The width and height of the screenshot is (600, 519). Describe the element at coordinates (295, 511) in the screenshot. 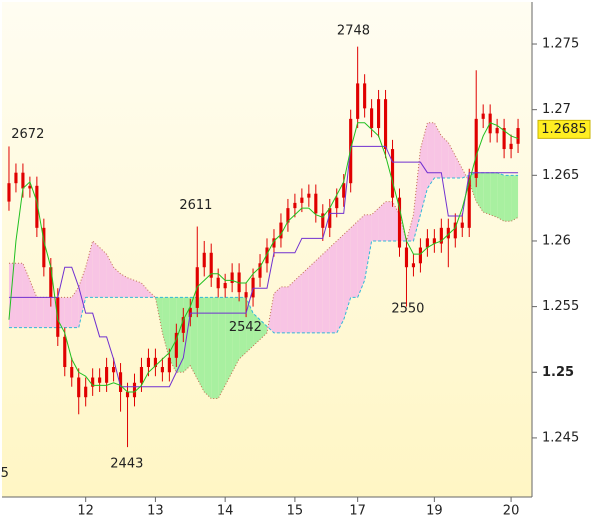

I see `x-tick-label: 15` at that location.